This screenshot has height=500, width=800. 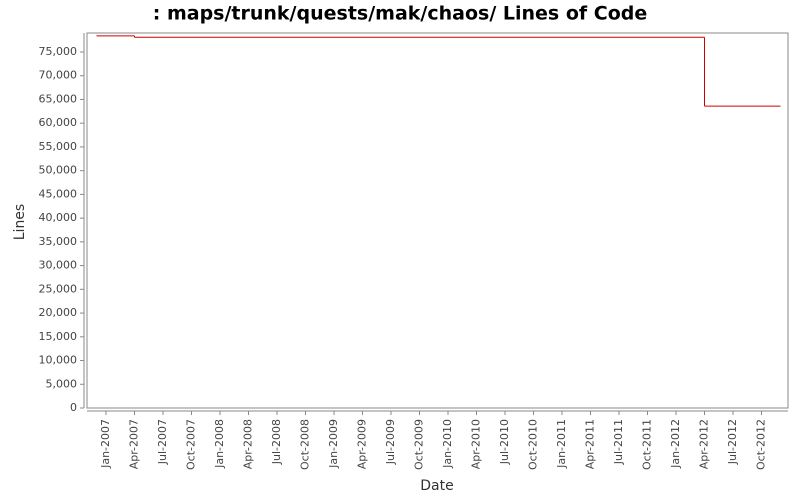 I want to click on x-tick-label: Oct-2009, so click(x=419, y=444).